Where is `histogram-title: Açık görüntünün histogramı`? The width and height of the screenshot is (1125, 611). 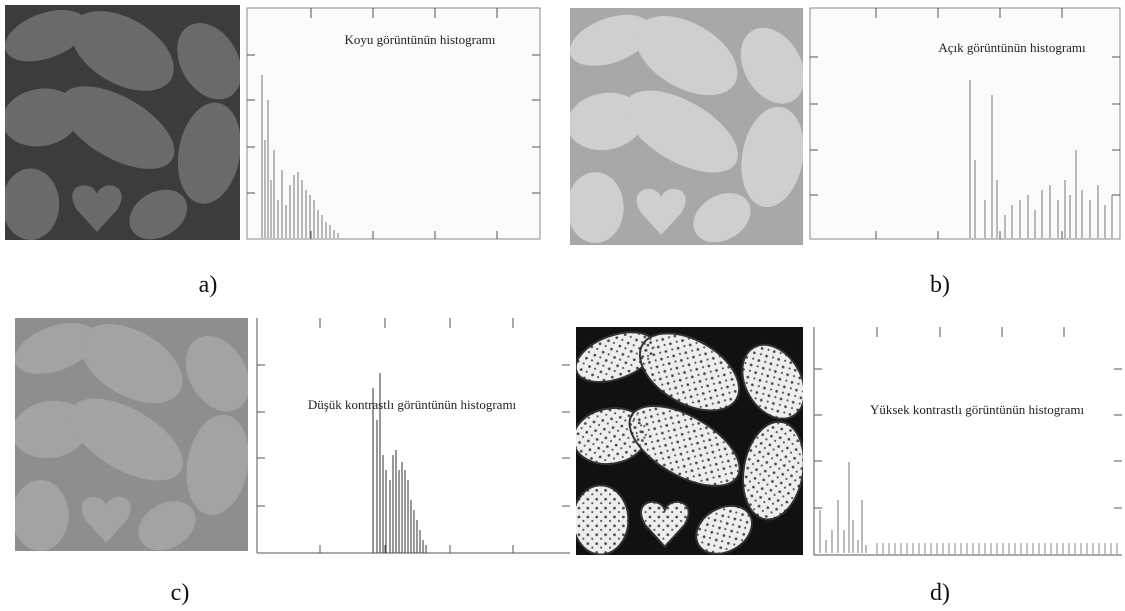 histogram-title: Açık görüntünün histogramı is located at coordinates (1012, 47).